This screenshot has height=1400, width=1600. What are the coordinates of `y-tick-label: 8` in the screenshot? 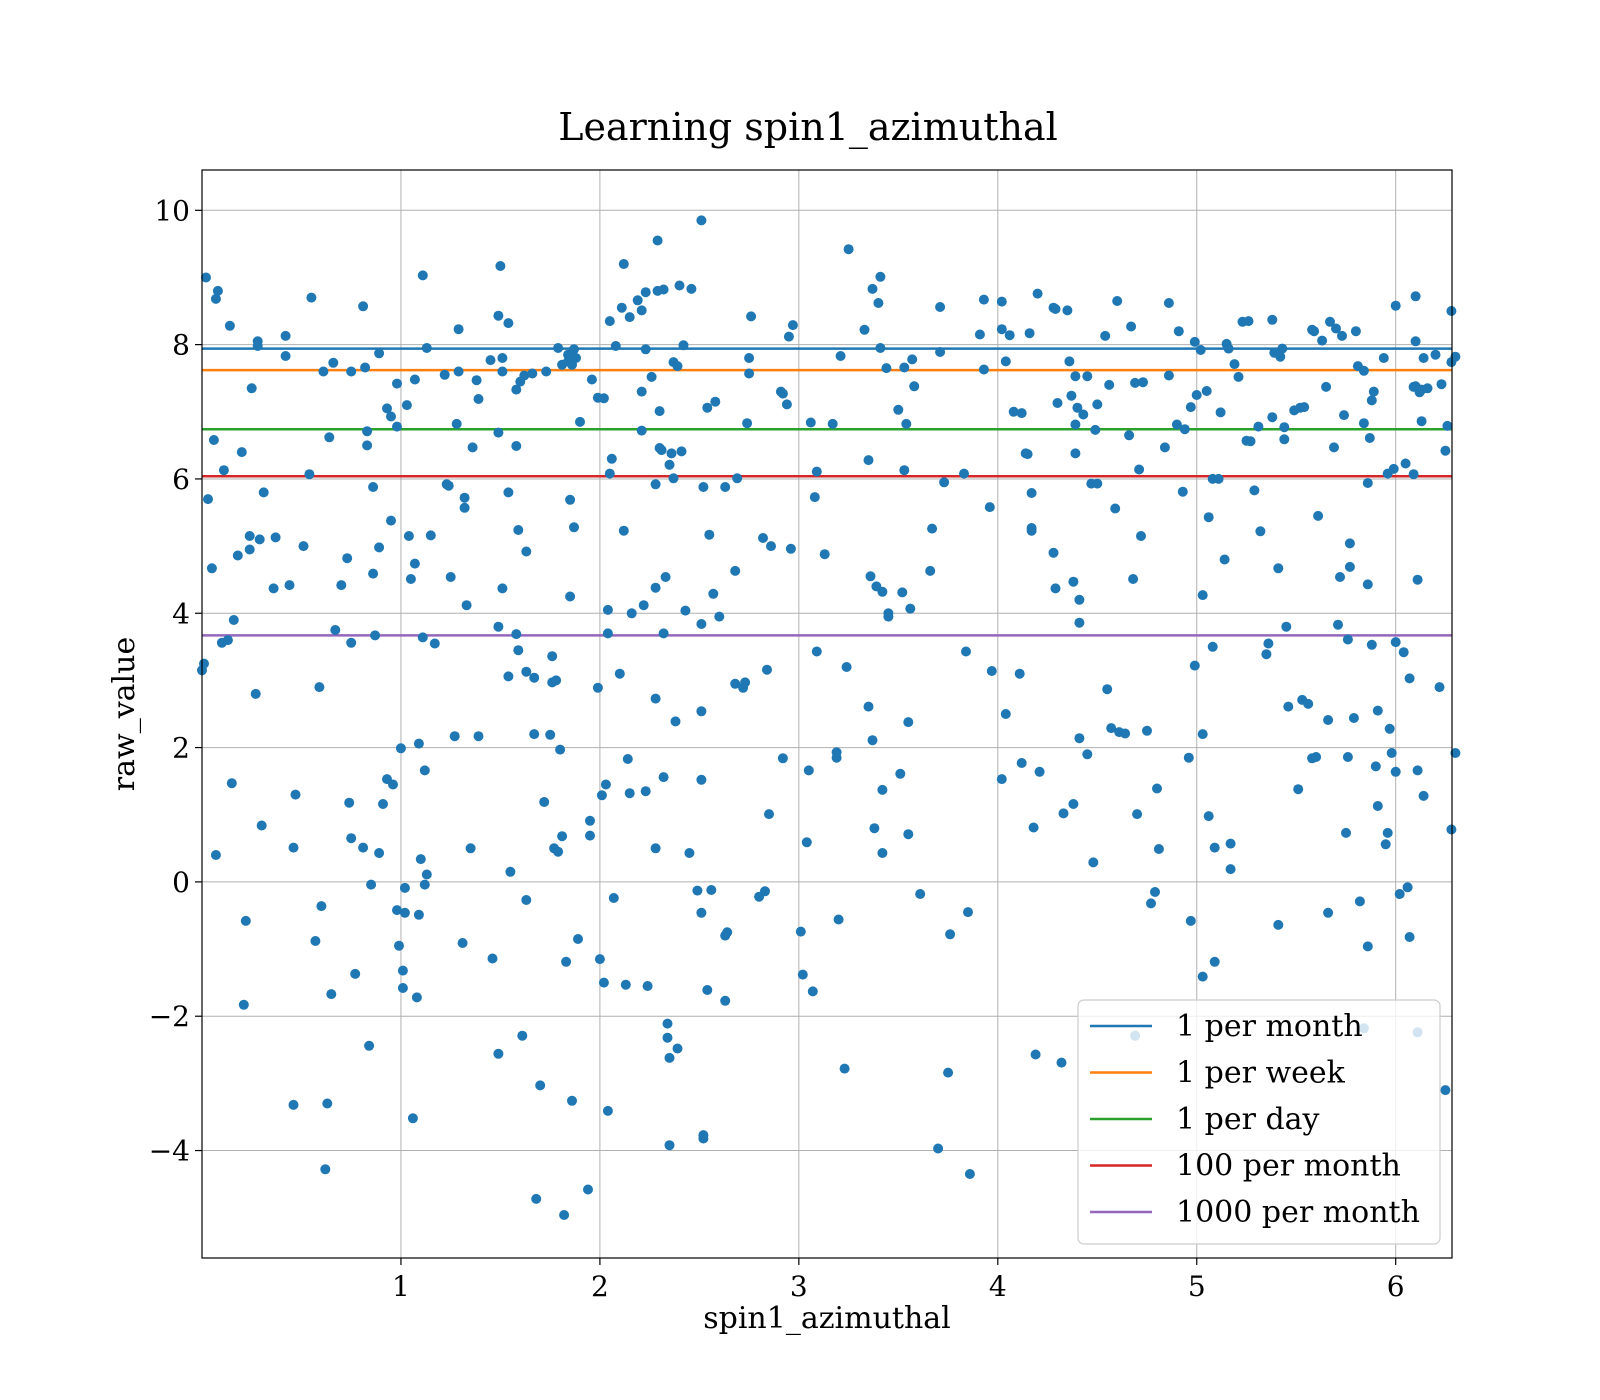 It's located at (181, 345).